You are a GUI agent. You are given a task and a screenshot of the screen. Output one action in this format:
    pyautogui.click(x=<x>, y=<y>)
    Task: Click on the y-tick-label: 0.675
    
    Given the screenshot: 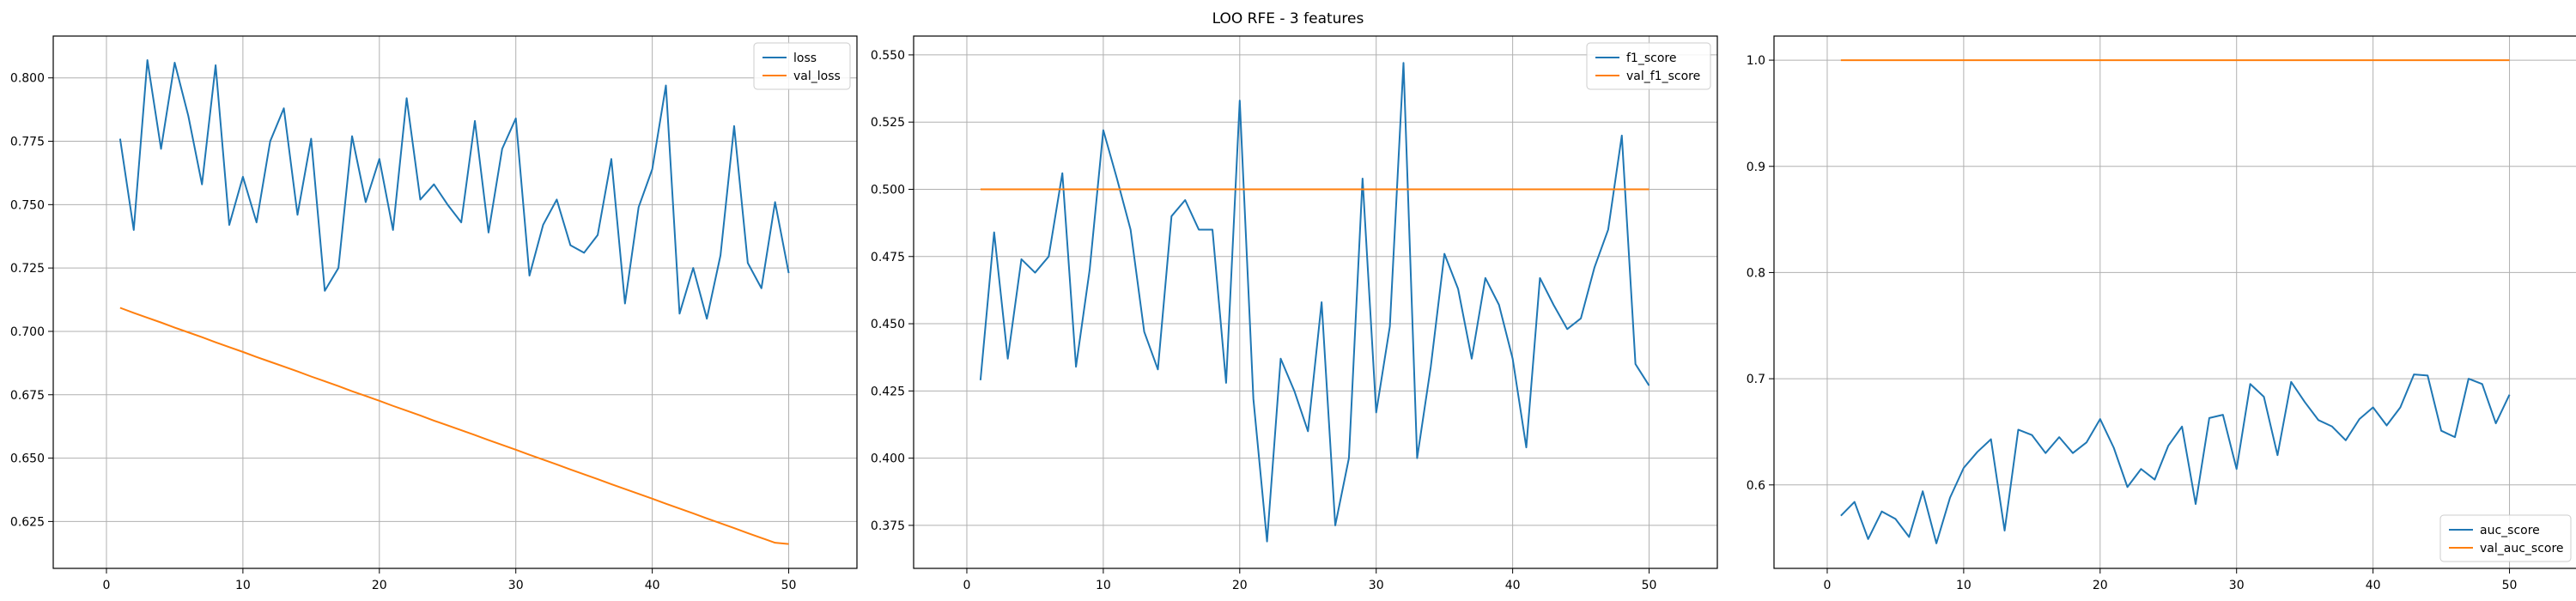 What is the action you would take?
    pyautogui.click(x=28, y=396)
    